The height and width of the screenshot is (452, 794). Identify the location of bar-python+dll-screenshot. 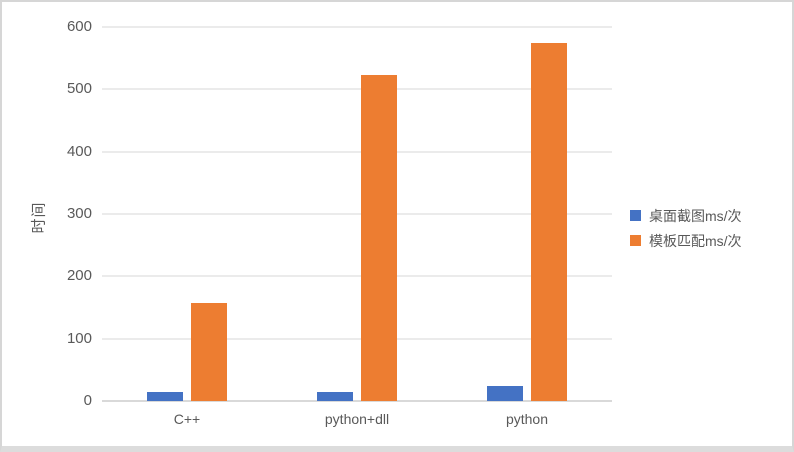
(335, 396).